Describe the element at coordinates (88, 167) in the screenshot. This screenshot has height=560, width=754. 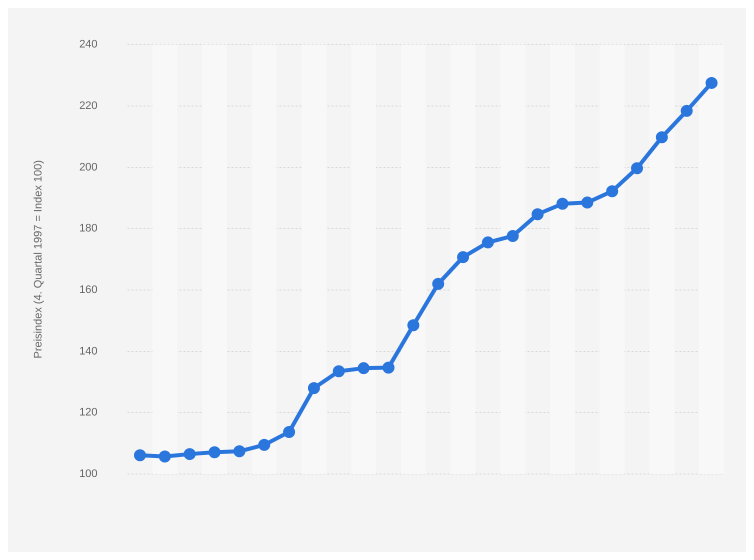
I see `y-tick-label: 200` at that location.